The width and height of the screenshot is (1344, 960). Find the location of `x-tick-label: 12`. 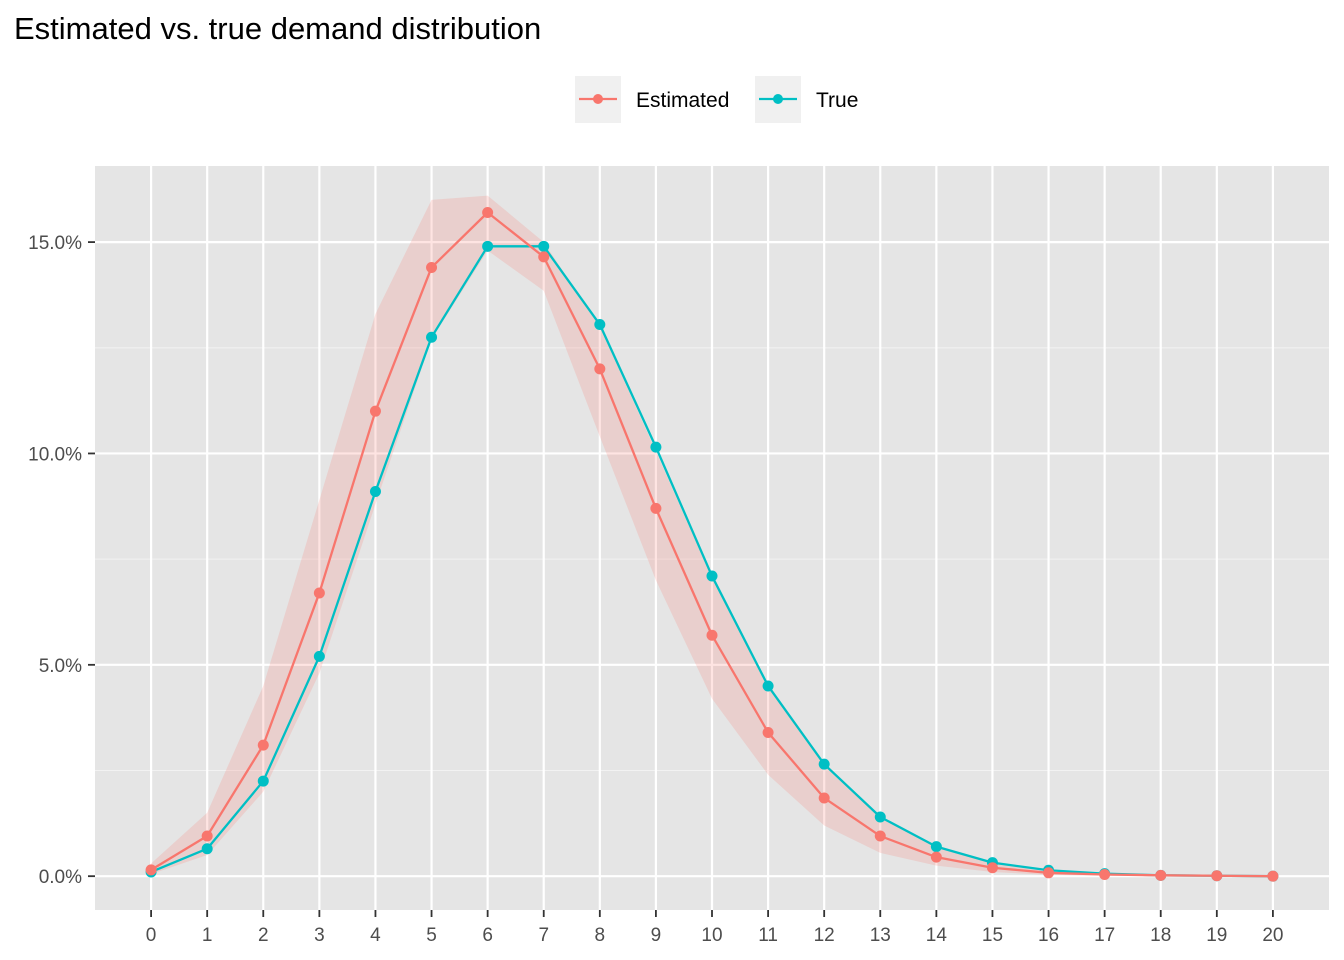

x-tick-label: 12 is located at coordinates (824, 935).